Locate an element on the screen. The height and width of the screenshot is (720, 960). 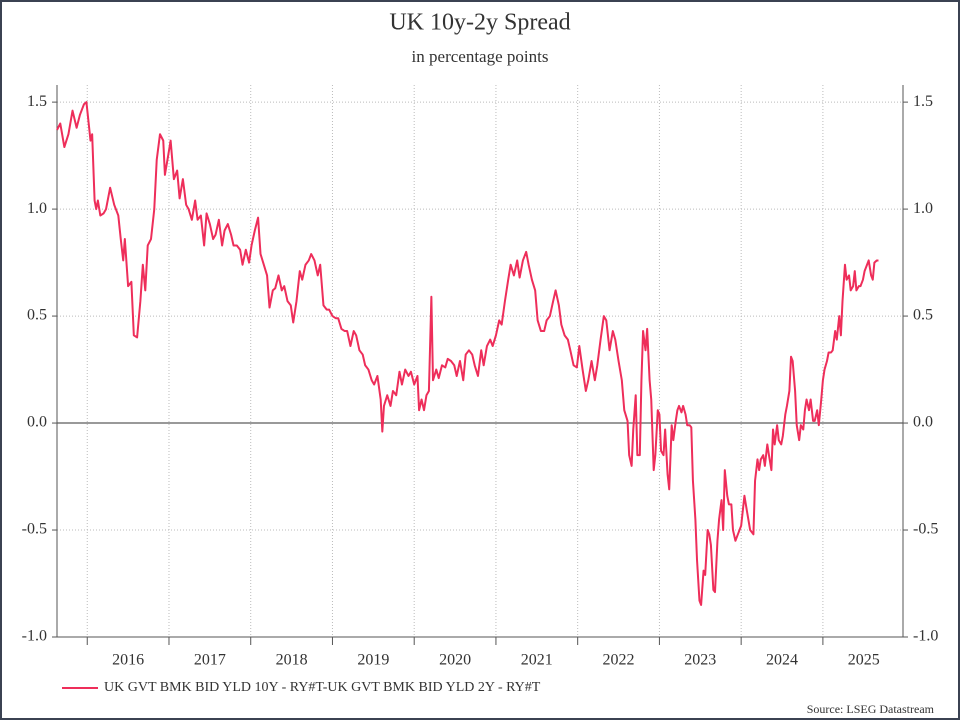
x-tick-label: 2018 is located at coordinates (292, 660).